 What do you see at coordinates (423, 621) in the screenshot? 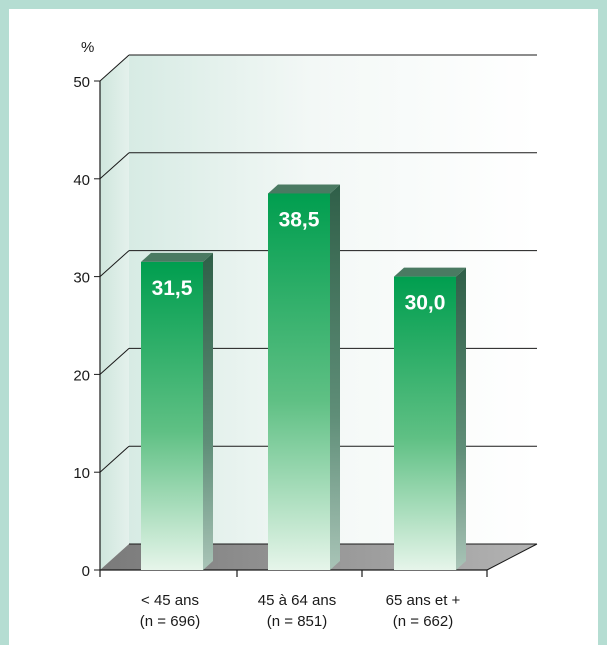
I see `x-category-sample-size: (n = 662)` at bounding box center [423, 621].